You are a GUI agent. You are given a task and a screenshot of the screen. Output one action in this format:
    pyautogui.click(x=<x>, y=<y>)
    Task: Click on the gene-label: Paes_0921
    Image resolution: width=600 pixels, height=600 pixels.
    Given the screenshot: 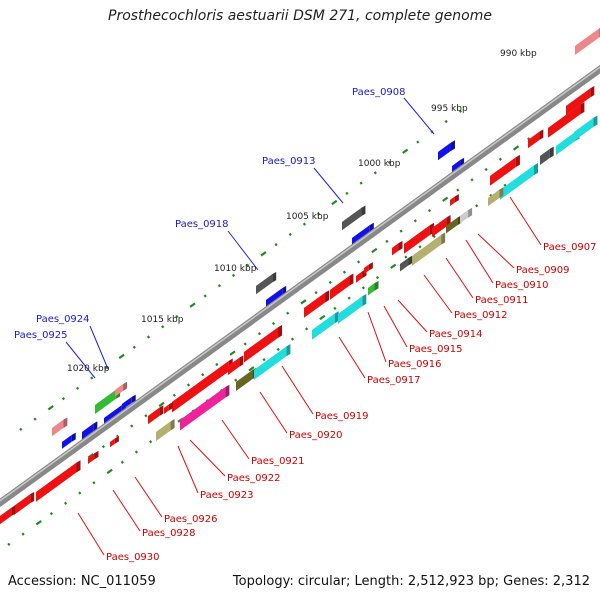 What is the action you would take?
    pyautogui.click(x=278, y=461)
    